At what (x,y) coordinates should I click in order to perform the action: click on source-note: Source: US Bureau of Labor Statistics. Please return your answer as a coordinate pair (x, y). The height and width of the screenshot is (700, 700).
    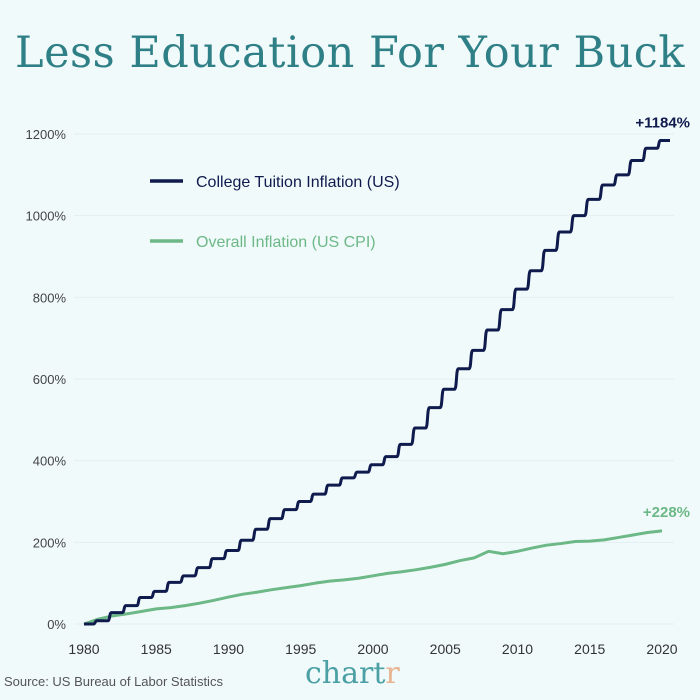
    Looking at the image, I should click on (113, 681).